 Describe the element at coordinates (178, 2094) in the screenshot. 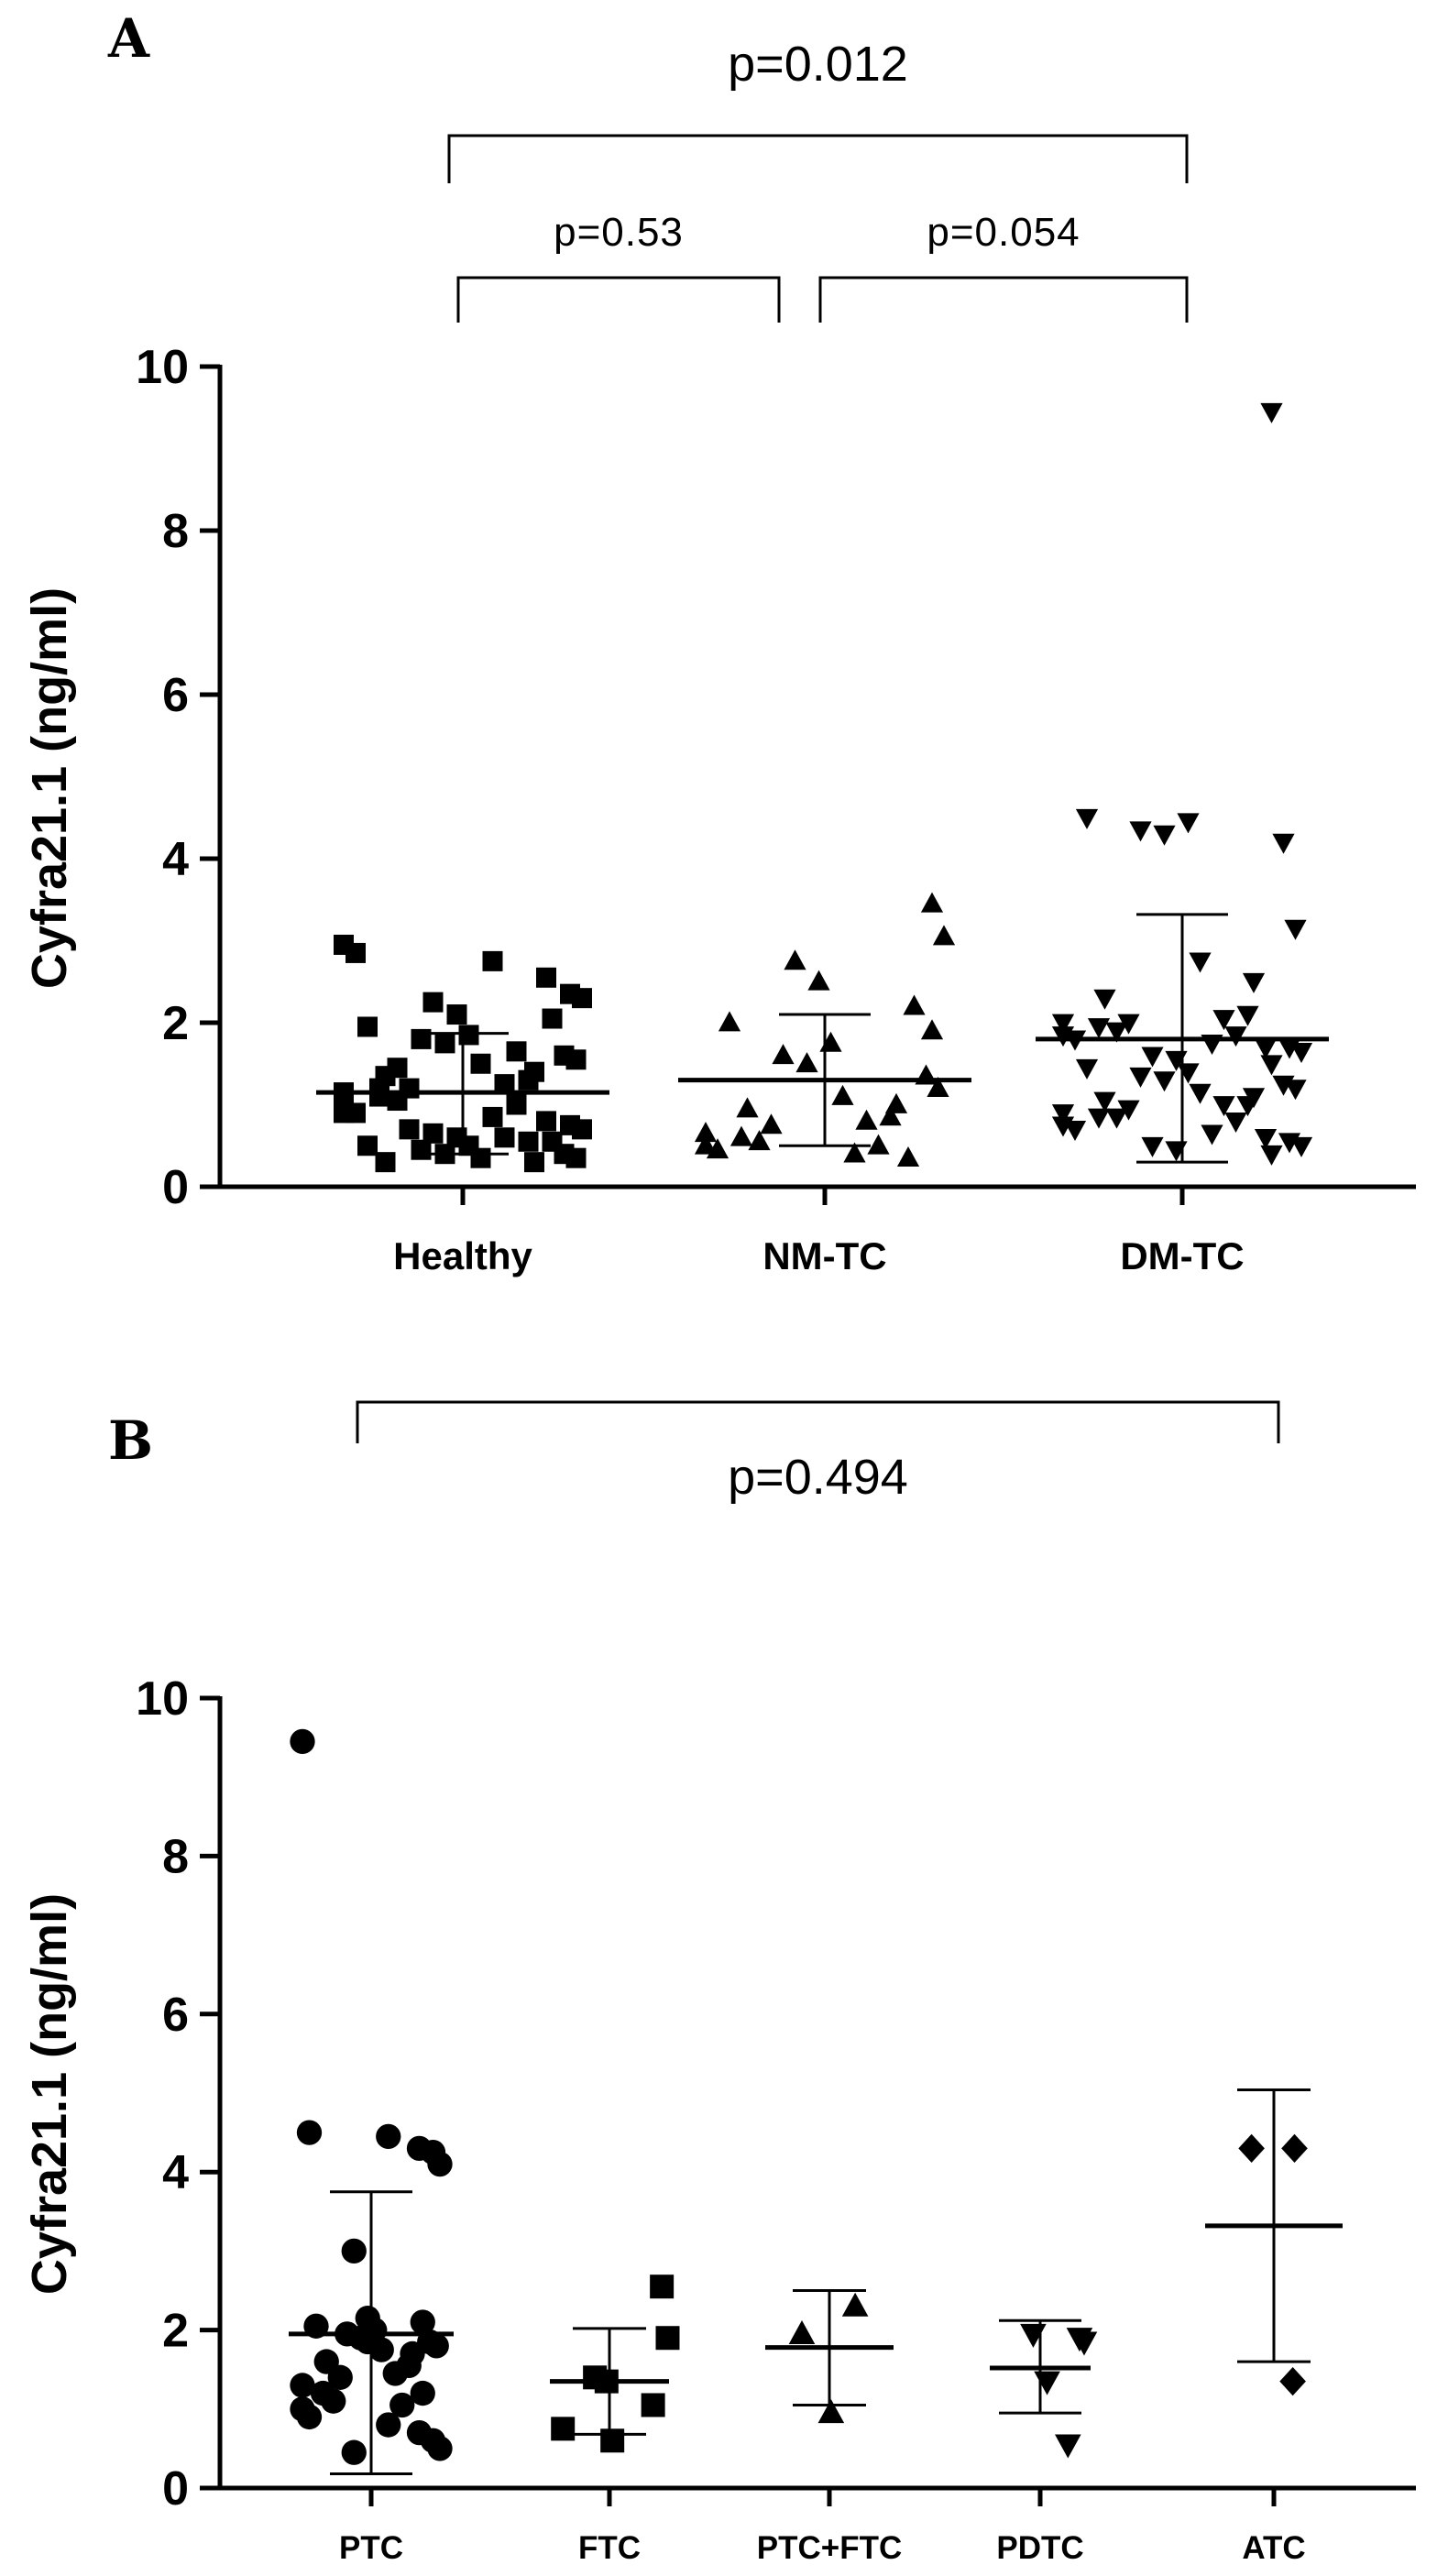

I see `panel-b-y-ticks: 0 2 4 6 8 10` at that location.